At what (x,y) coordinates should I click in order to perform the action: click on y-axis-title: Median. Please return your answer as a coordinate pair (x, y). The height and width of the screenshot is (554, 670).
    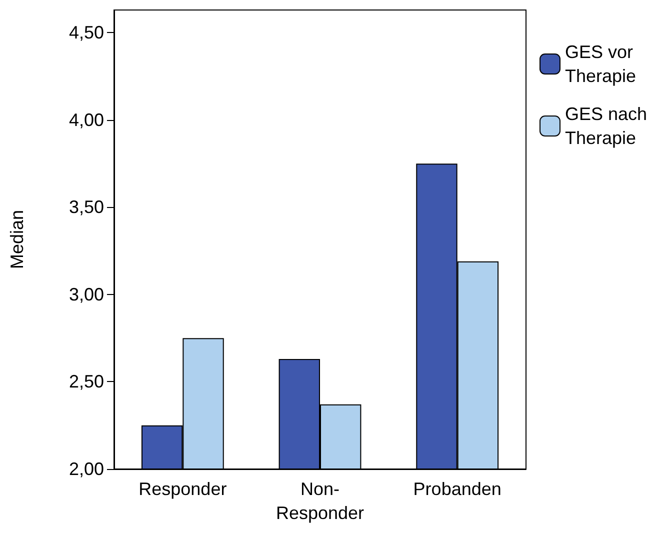
    Looking at the image, I should click on (17, 240).